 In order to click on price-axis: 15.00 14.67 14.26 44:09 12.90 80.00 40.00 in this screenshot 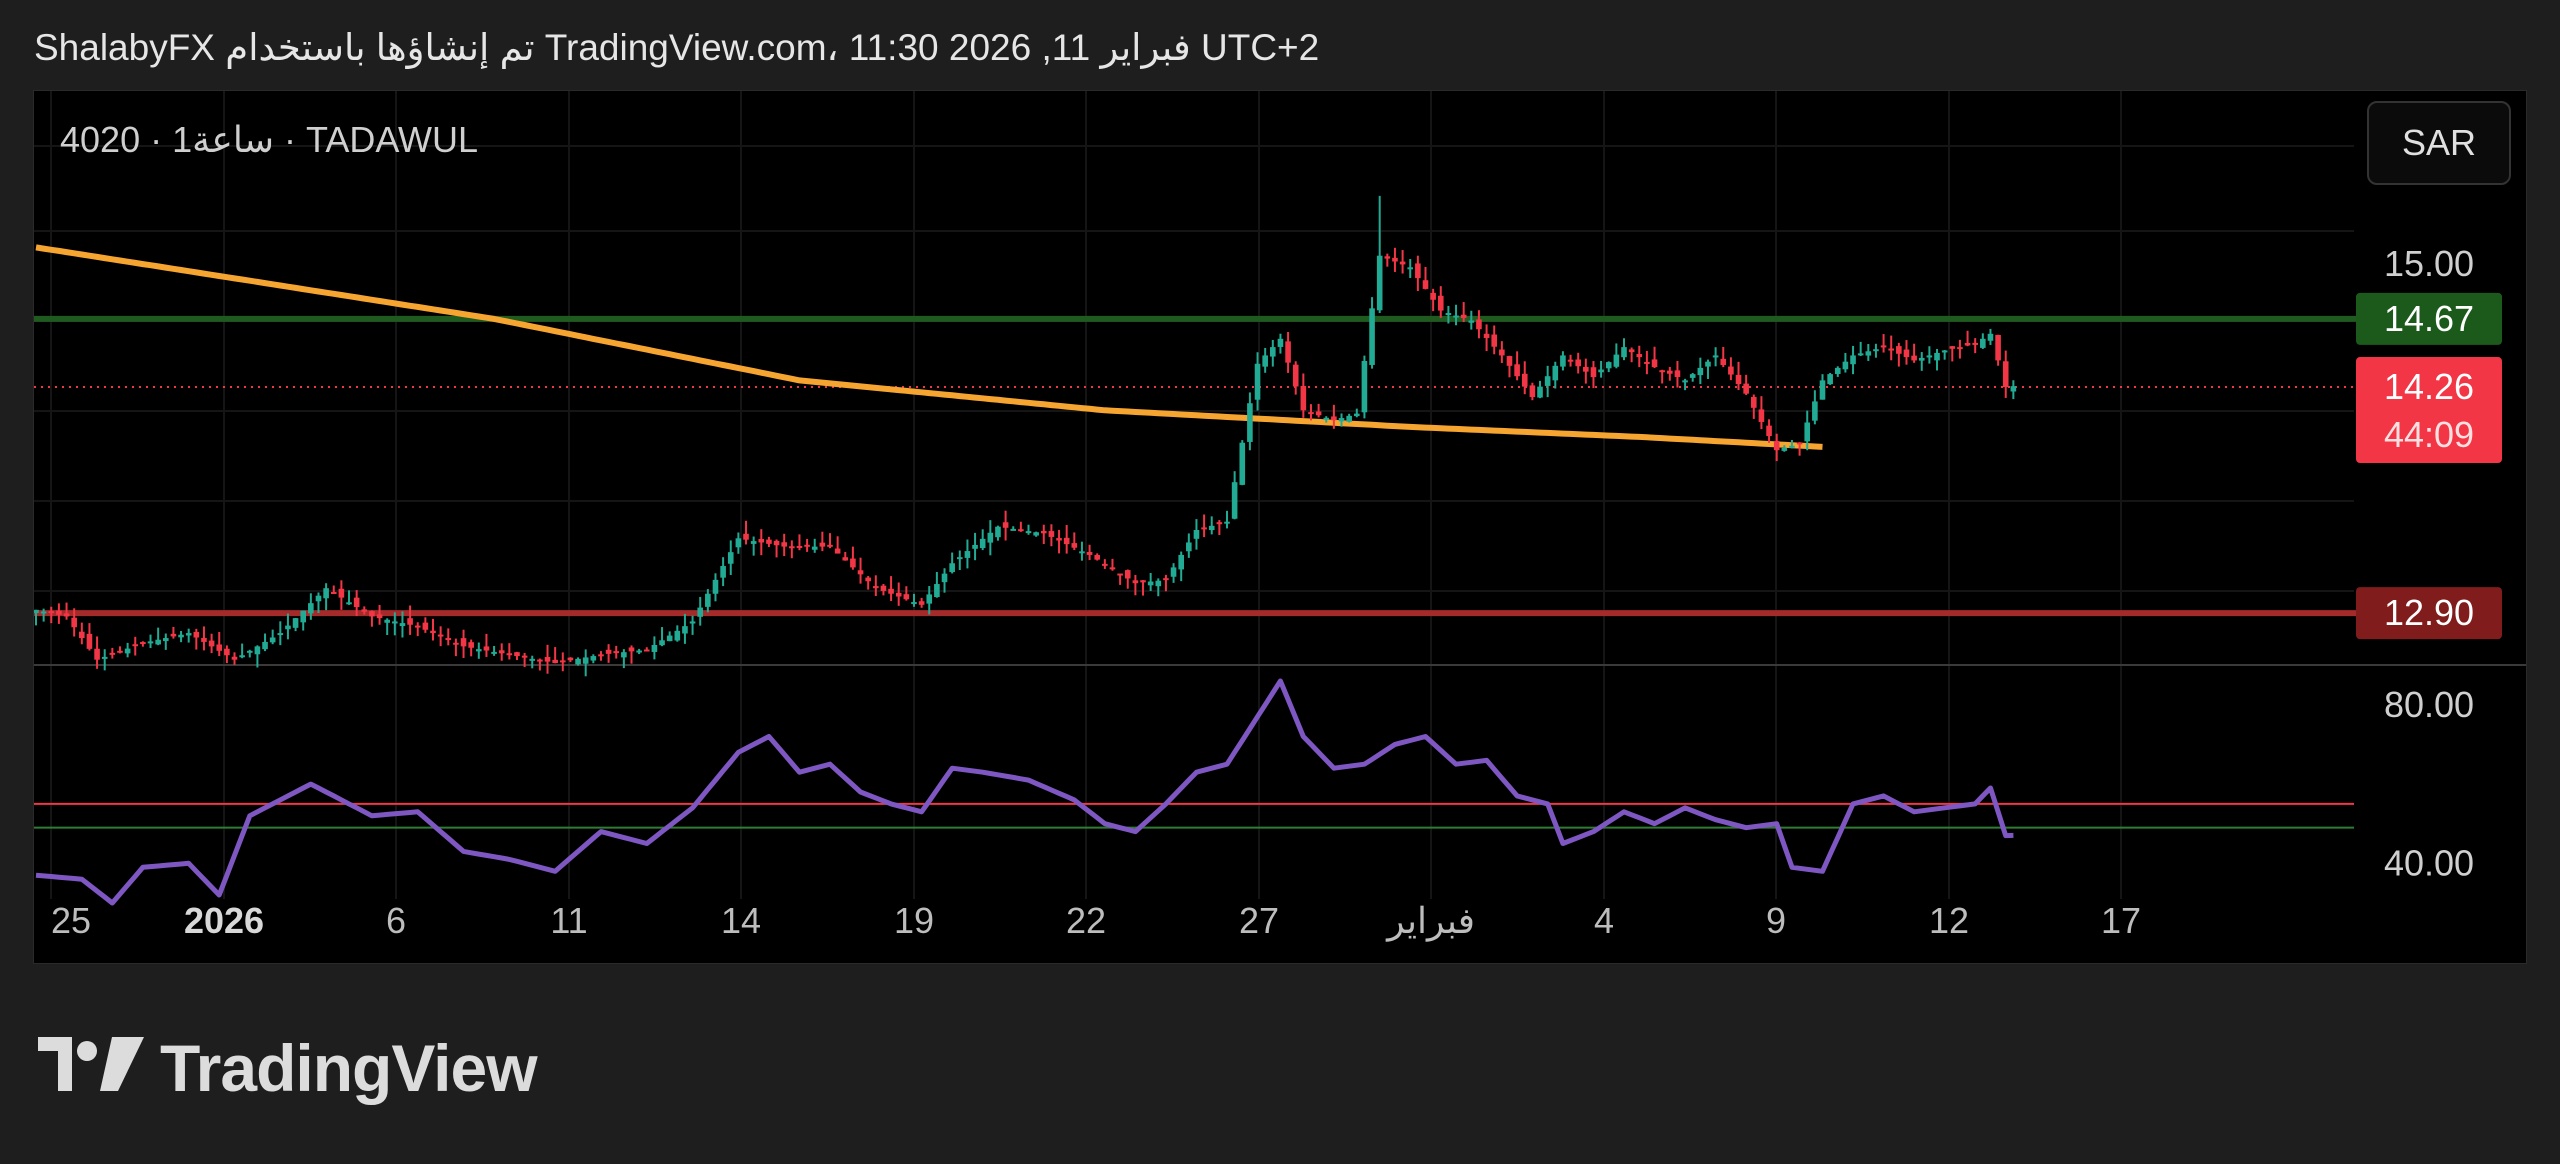, I will do `click(2429, 563)`.